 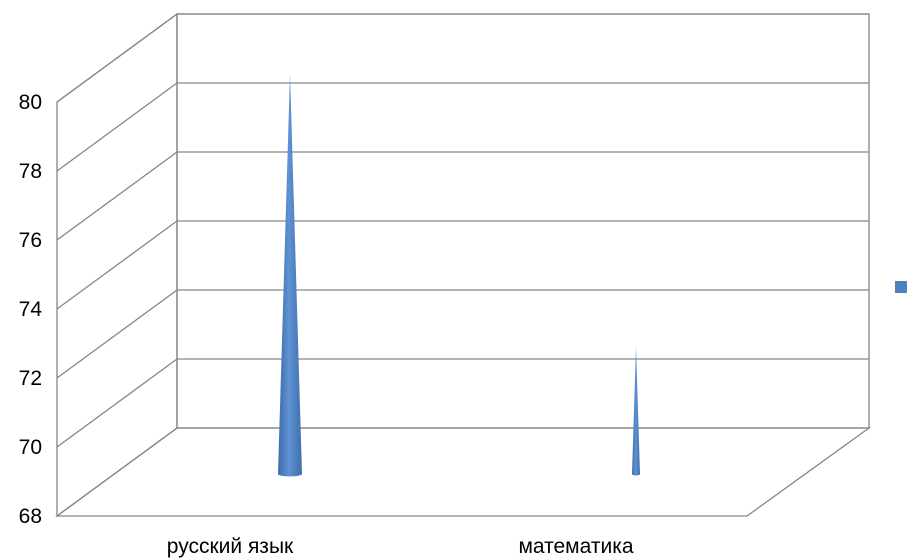 I want to click on y-axis-tick-labels: 68 70 72 74 76 78 80, so click(x=31, y=309).